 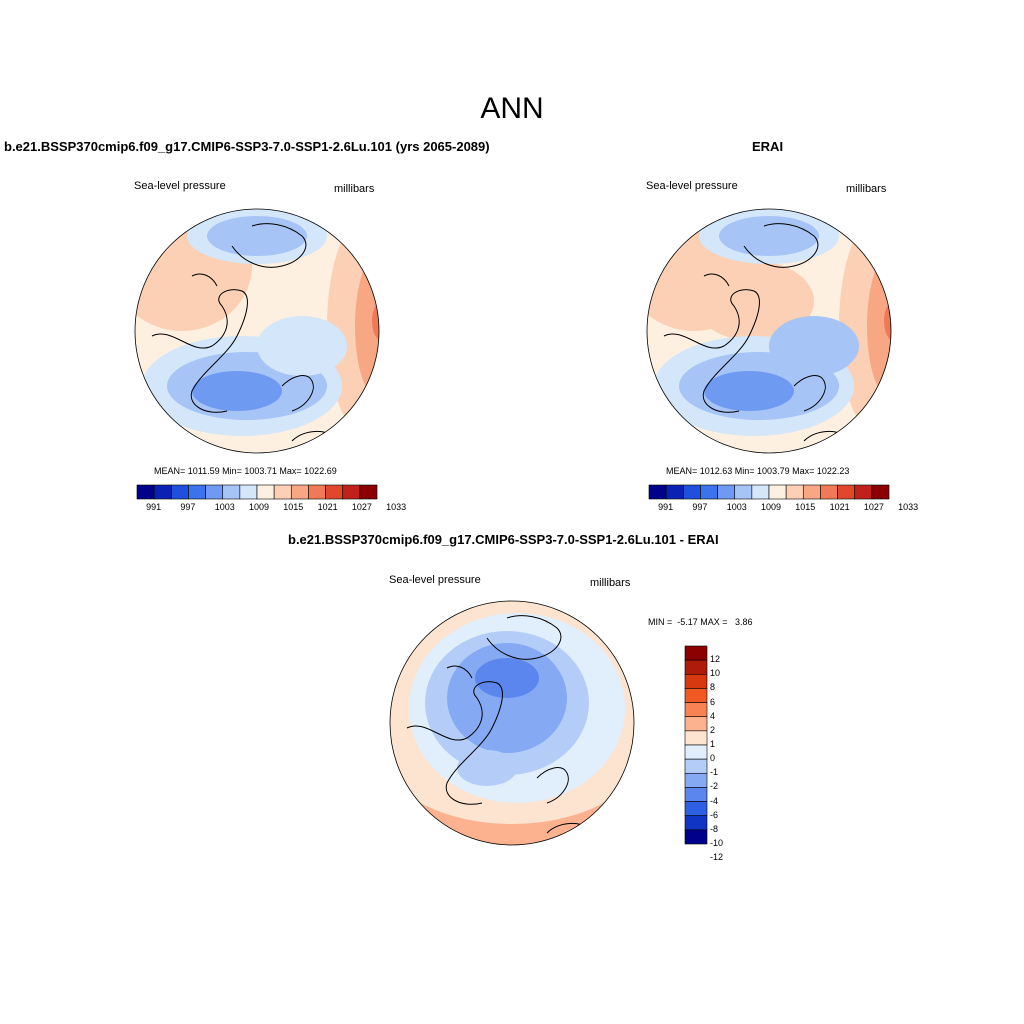 What do you see at coordinates (692, 186) in the screenshot?
I see `obs-variable-label: Sea-level pressure` at bounding box center [692, 186].